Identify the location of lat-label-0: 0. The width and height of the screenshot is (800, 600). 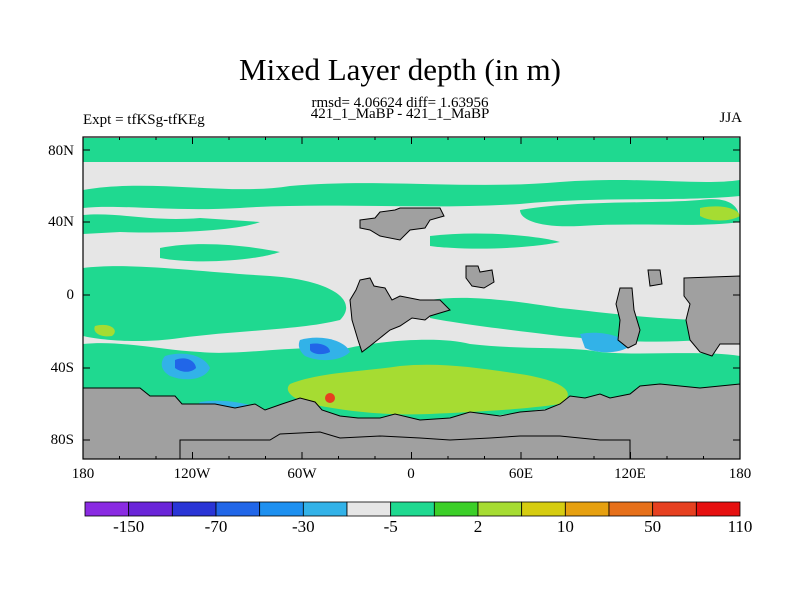
(70, 295).